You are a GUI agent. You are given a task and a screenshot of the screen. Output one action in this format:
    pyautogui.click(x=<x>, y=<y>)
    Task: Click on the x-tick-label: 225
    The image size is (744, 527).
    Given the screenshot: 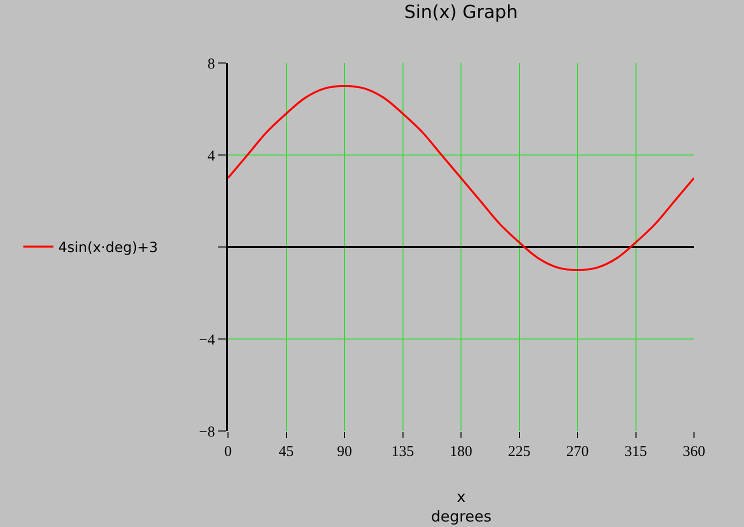 What is the action you would take?
    pyautogui.click(x=519, y=452)
    